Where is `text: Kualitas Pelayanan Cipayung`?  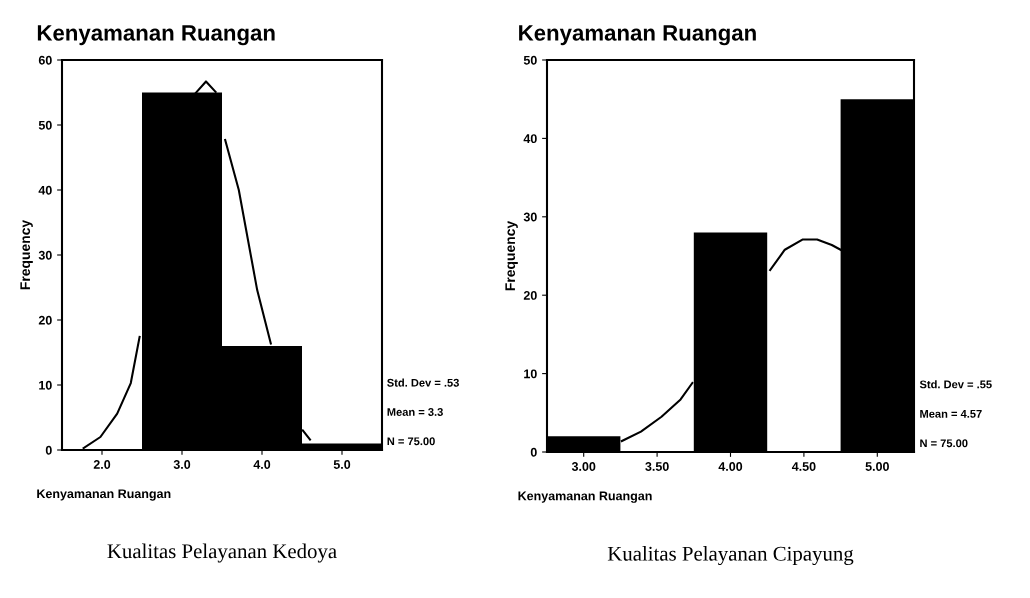
text: Kualitas Pelayanan Cipayung is located at coordinates (730, 556).